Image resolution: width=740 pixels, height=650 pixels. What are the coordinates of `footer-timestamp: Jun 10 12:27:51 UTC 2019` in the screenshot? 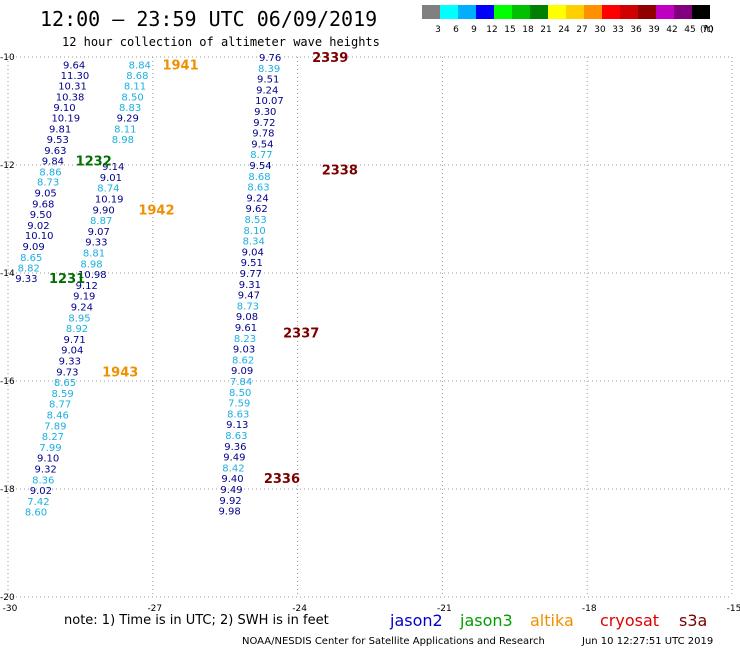 It's located at (647, 641).